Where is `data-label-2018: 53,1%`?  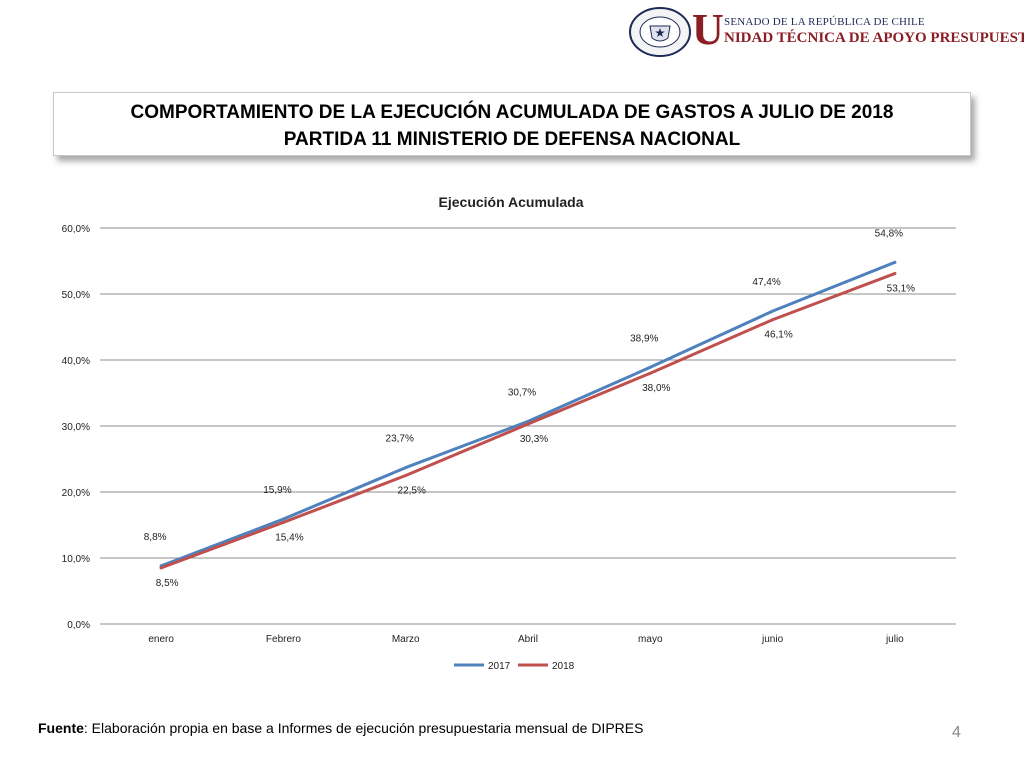 data-label-2018: 53,1% is located at coordinates (901, 289).